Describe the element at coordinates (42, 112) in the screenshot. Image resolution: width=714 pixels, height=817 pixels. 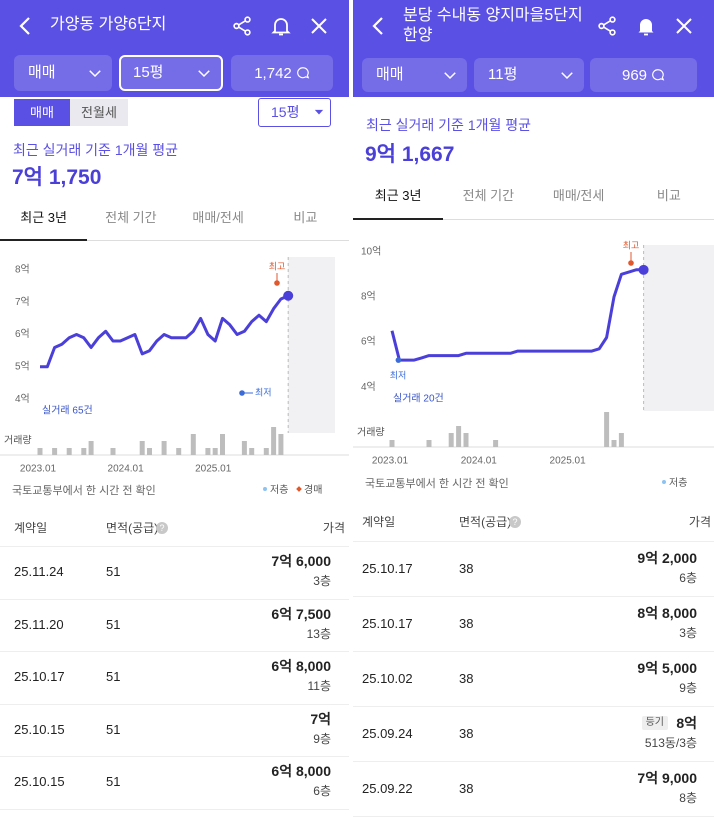
I see `deal-toggle: 매매` at that location.